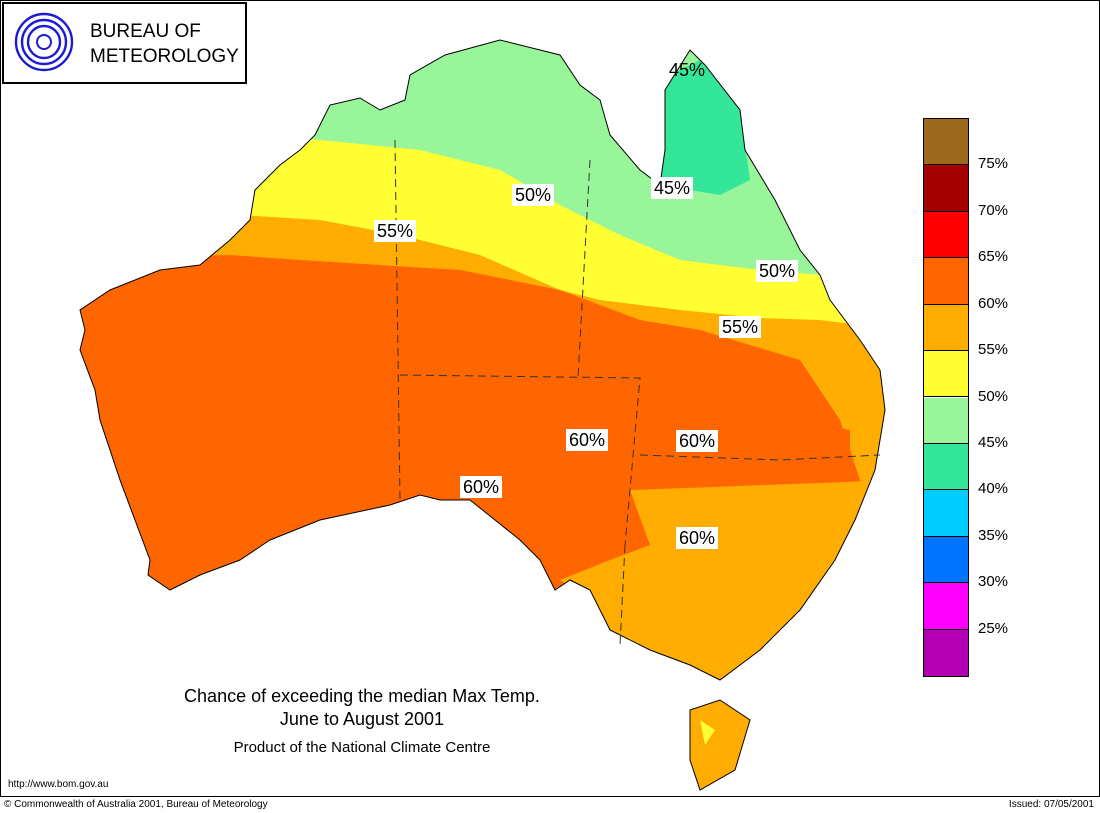  I want to click on legend-label: 35%, so click(993, 535).